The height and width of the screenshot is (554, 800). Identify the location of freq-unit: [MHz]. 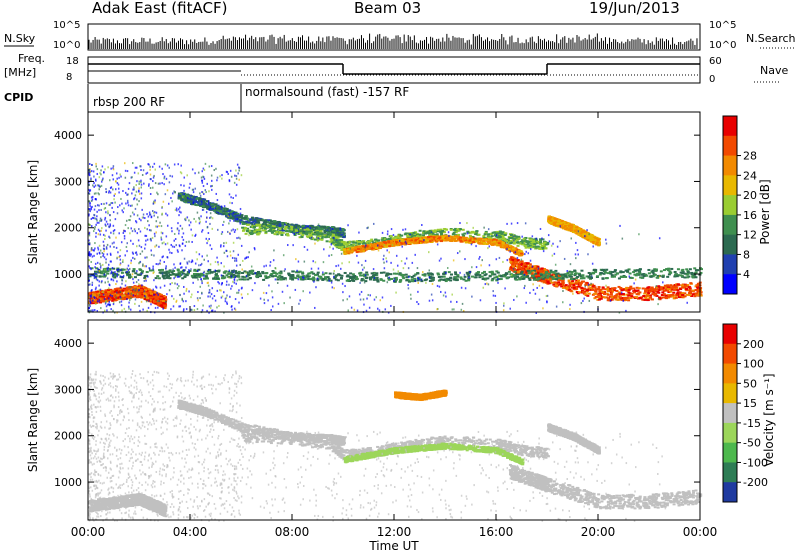
(20, 72).